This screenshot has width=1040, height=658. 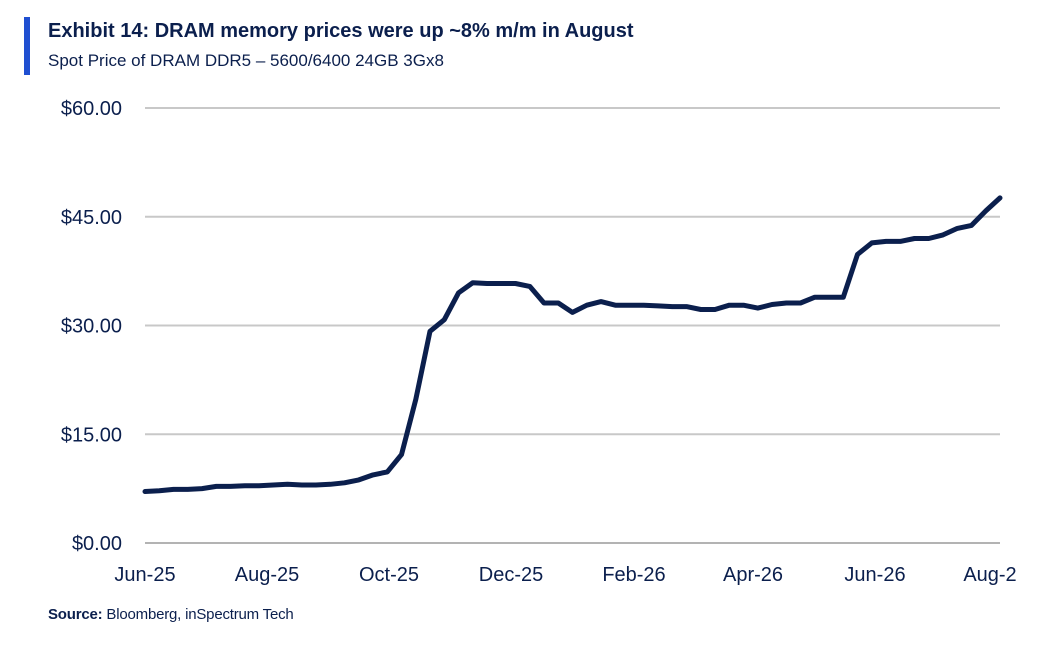 What do you see at coordinates (97, 544) in the screenshot?
I see `y-tick-label: $0.00` at bounding box center [97, 544].